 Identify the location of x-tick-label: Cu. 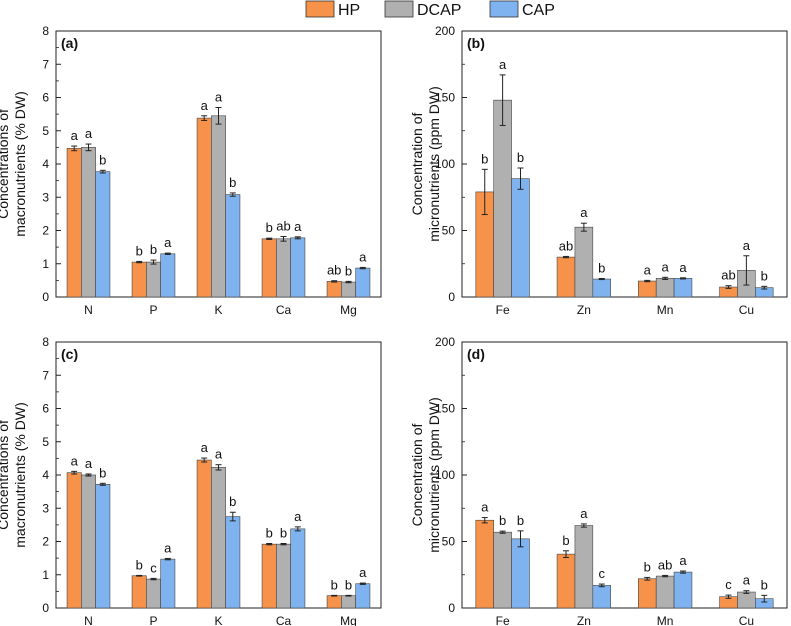
(746, 310).